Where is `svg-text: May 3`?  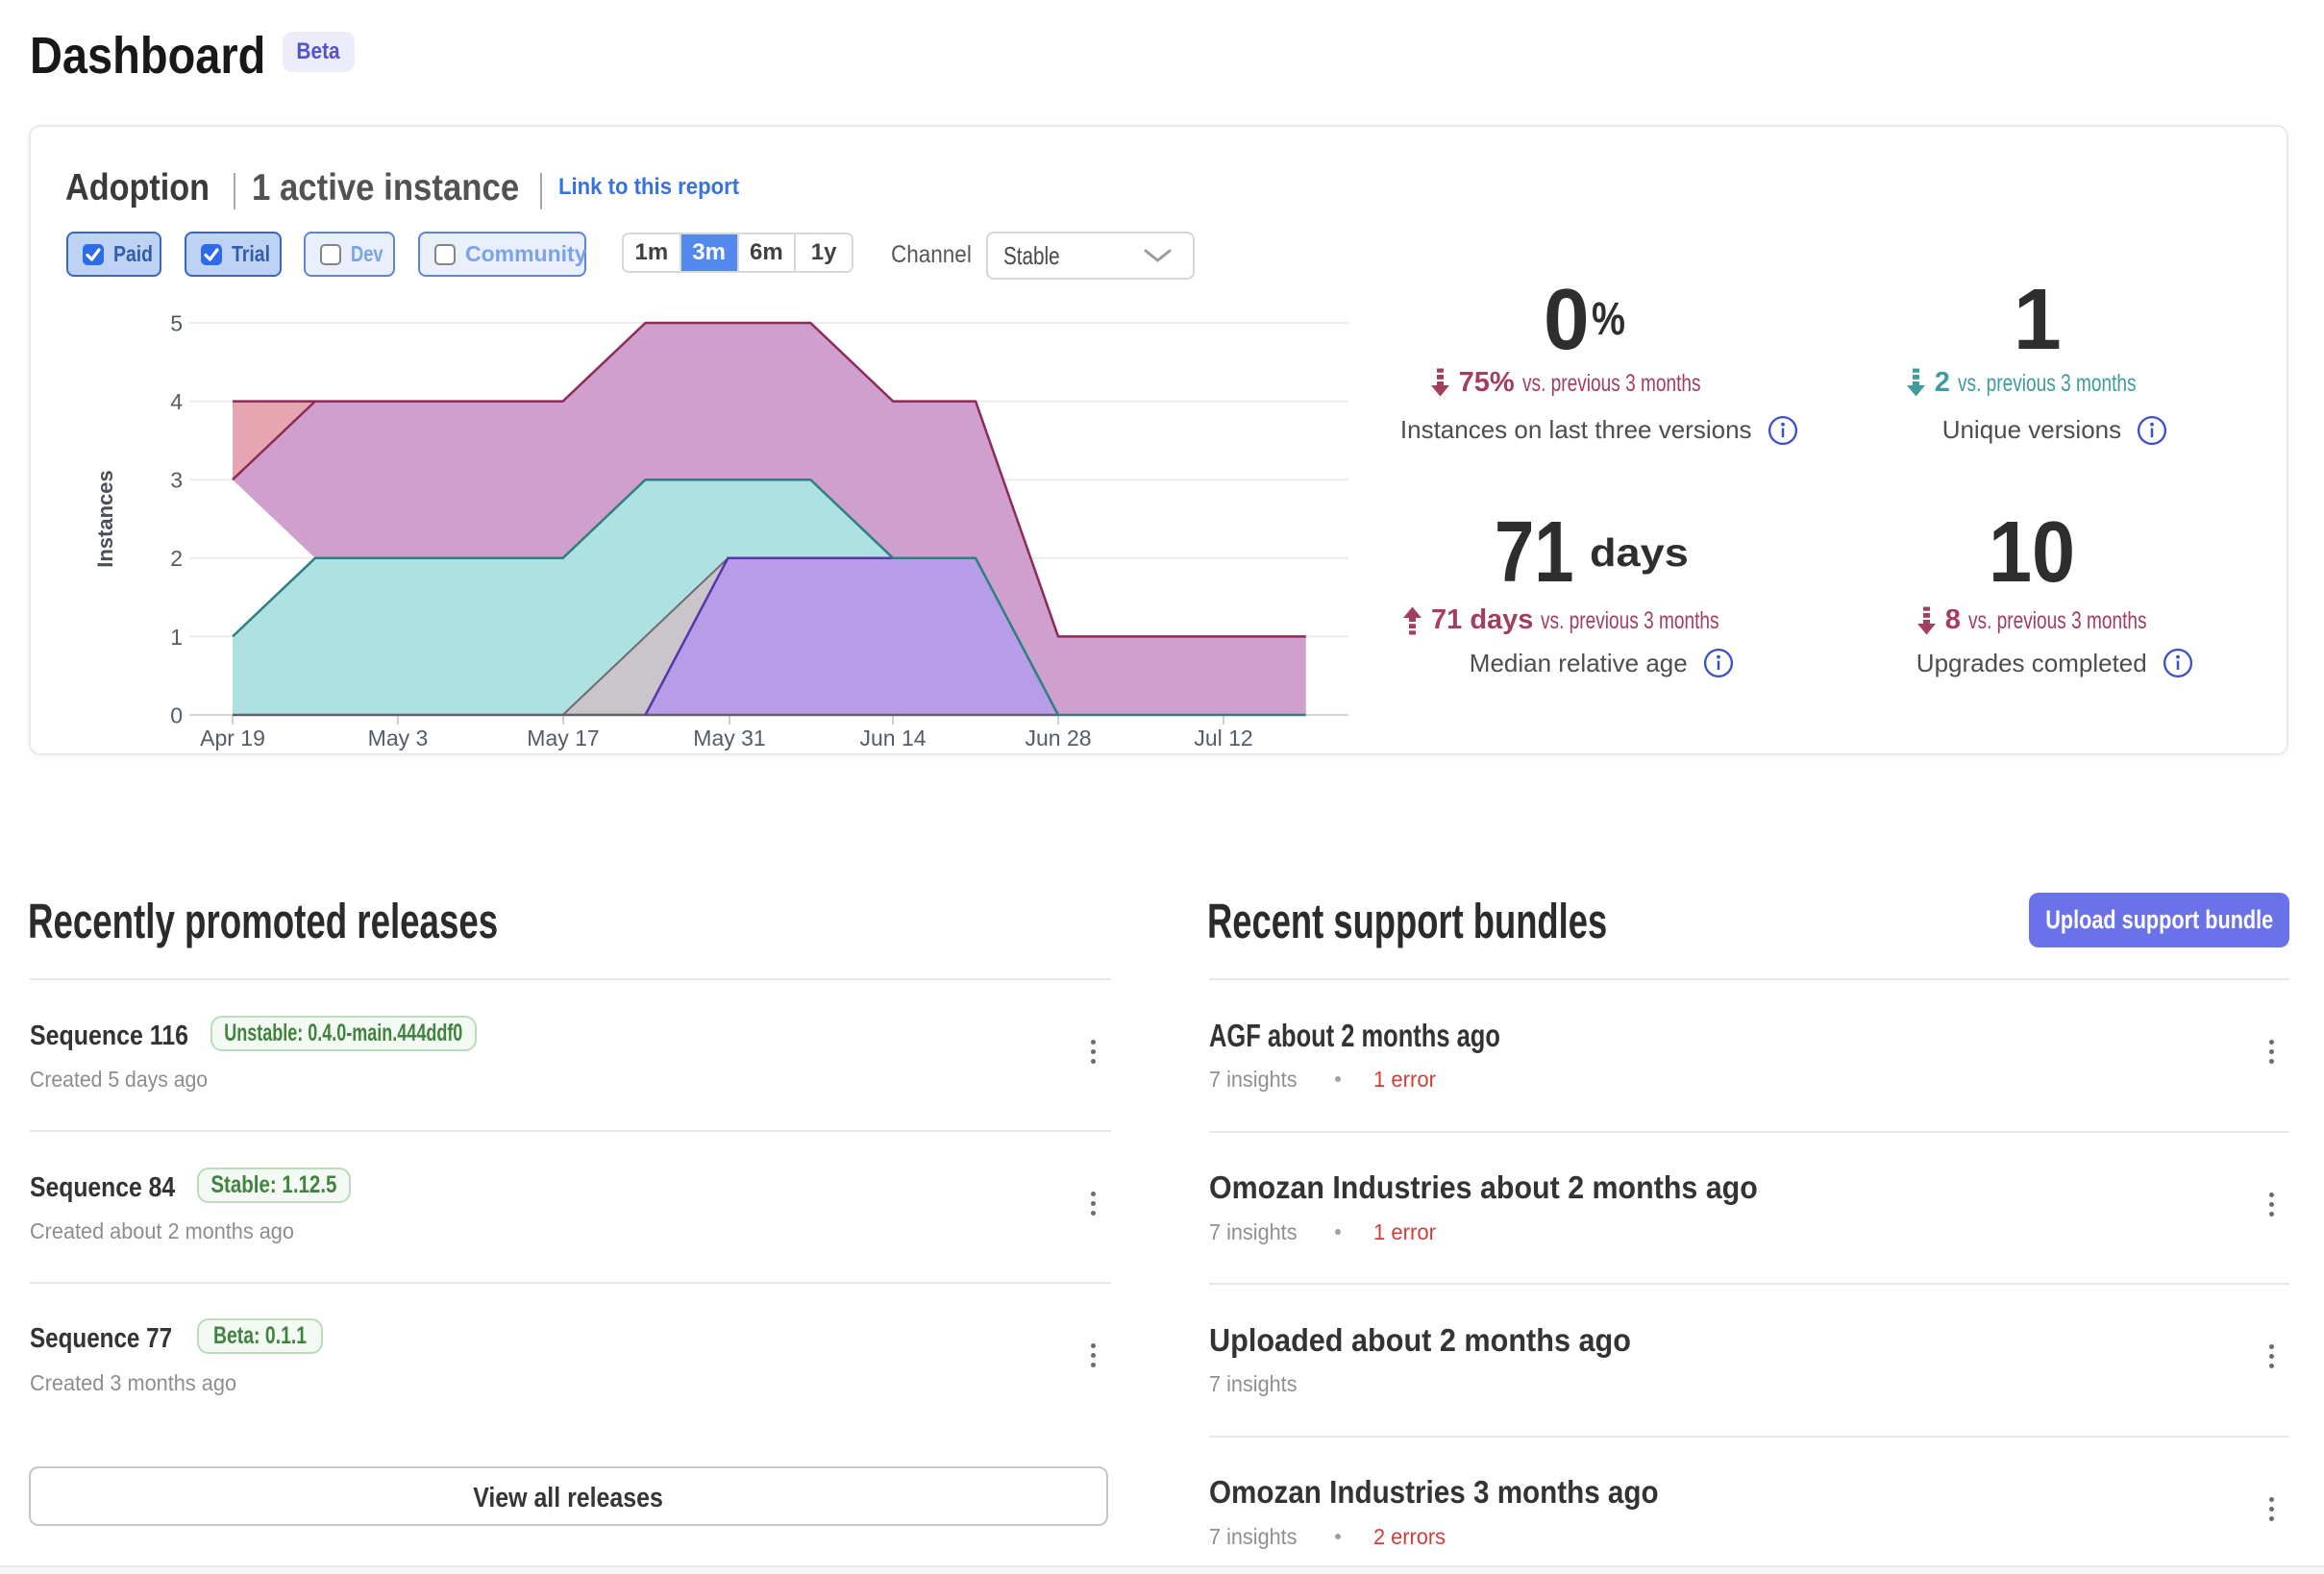
svg-text: May 3 is located at coordinates (398, 738).